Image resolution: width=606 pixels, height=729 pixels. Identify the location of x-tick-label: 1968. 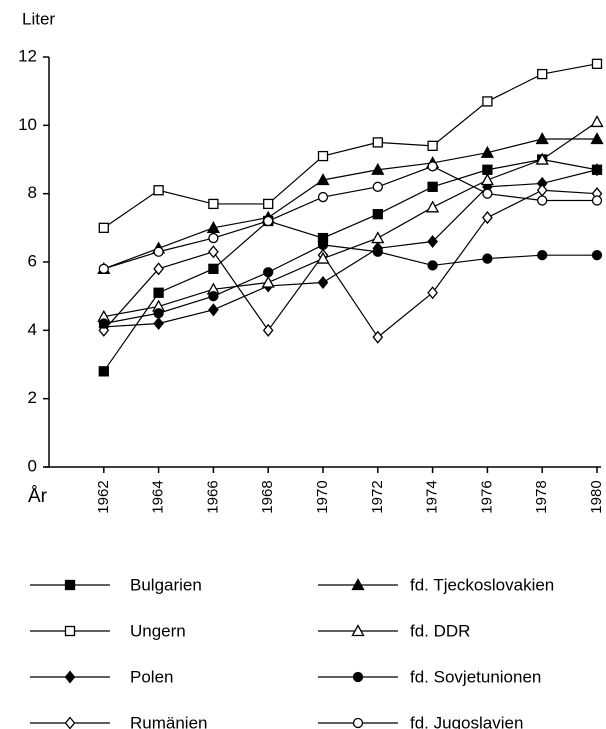
(267, 496).